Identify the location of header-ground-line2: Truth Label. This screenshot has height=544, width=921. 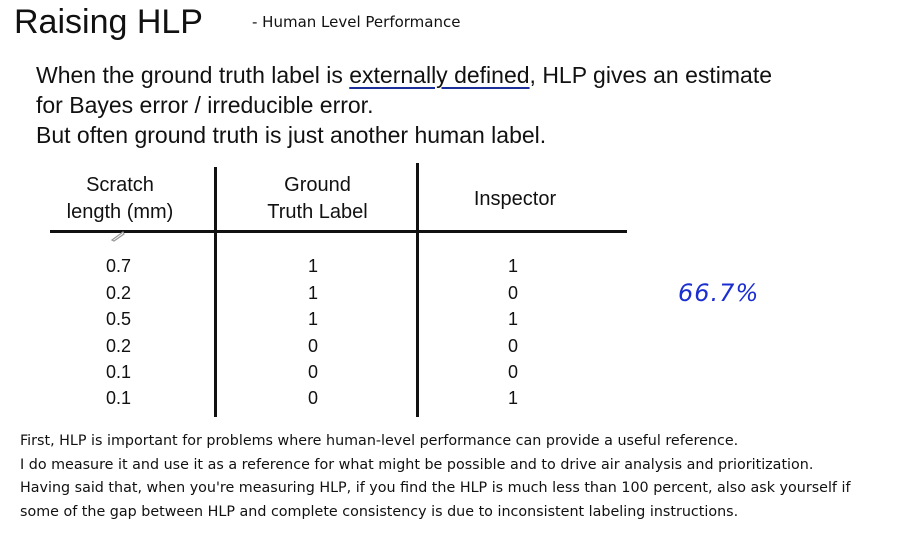
(317, 212).